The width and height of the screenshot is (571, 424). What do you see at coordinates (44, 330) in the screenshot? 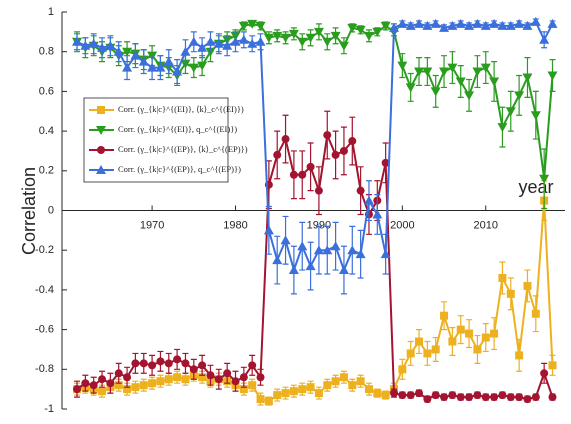
I see `y-tick-label: -0.6` at bounding box center [44, 330].